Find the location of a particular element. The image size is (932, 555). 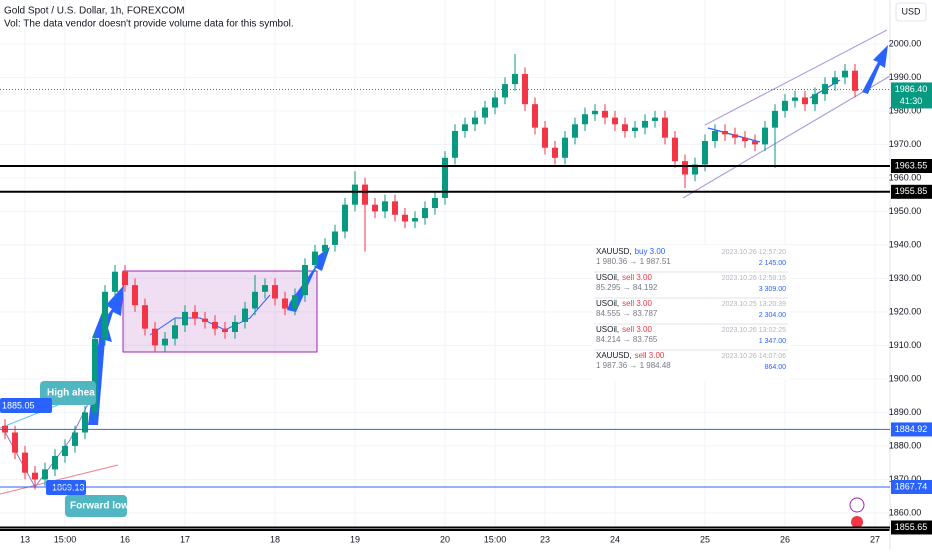

y-tick-label: 1980.00 is located at coordinates (905, 110).